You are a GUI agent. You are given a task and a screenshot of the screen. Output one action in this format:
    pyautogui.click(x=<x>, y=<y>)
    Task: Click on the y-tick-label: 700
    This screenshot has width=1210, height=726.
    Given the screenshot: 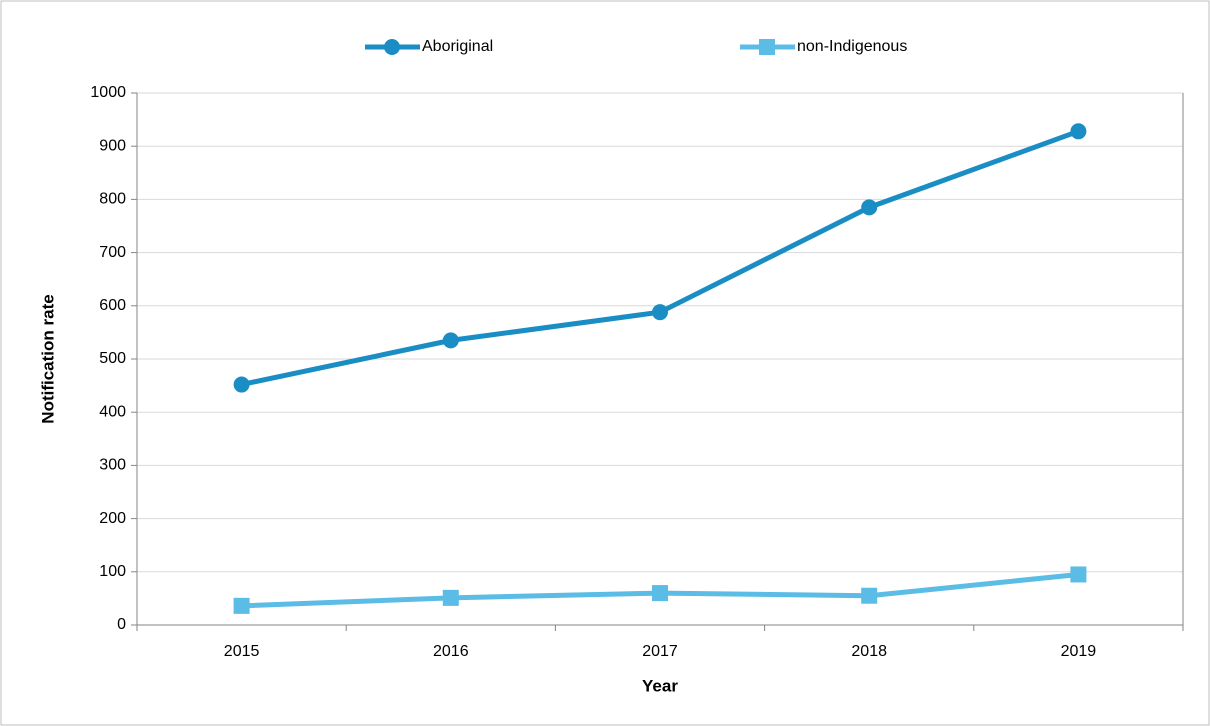 What is the action you would take?
    pyautogui.click(x=112, y=252)
    